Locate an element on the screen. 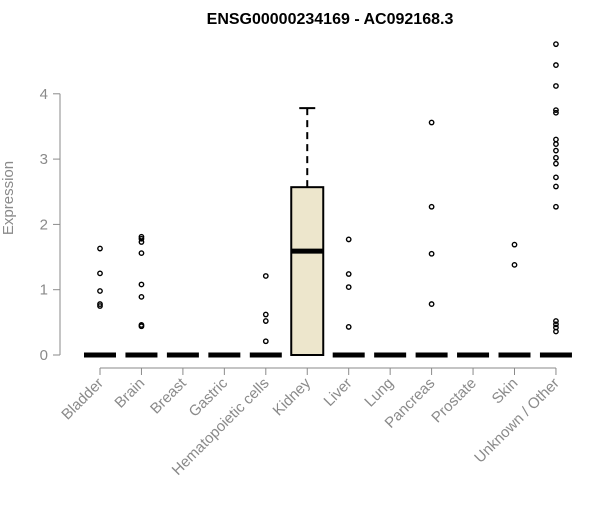 This screenshot has width=600, height=505. x-tick-label: Kidney is located at coordinates (292, 396).